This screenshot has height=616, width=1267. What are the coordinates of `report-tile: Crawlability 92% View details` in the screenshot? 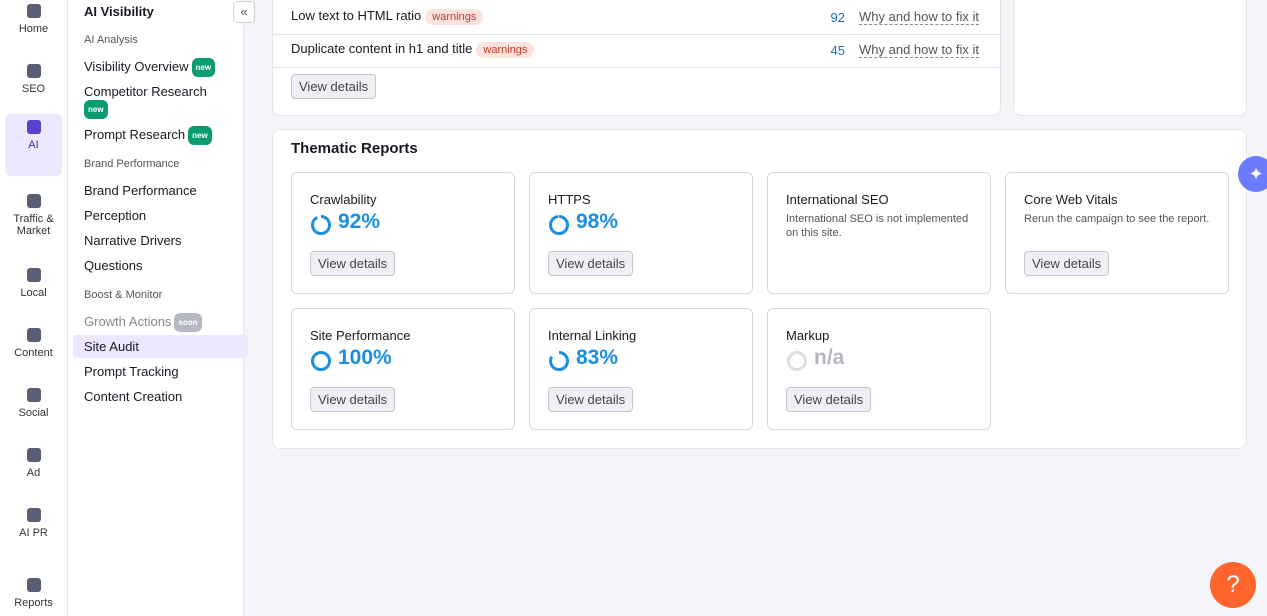 It's located at (403, 233).